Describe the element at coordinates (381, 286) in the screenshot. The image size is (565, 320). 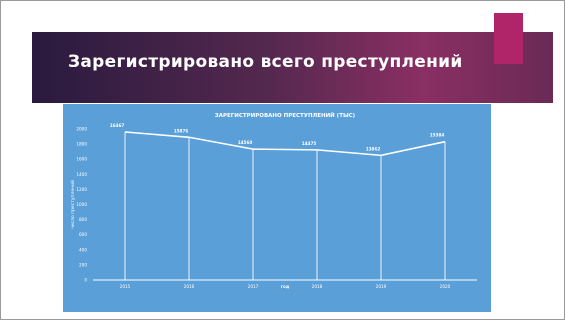
I see `x-tick-label: 2019` at that location.